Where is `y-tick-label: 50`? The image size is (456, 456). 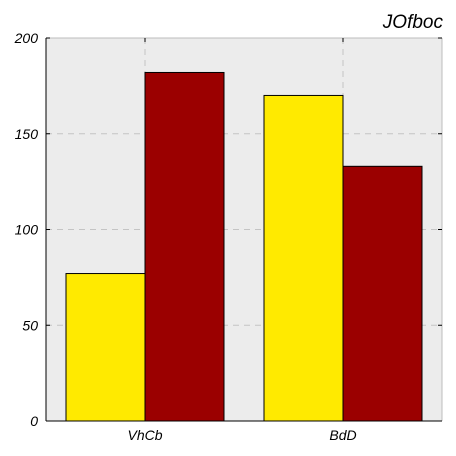
y-tick-label: 50 is located at coordinates (30, 325).